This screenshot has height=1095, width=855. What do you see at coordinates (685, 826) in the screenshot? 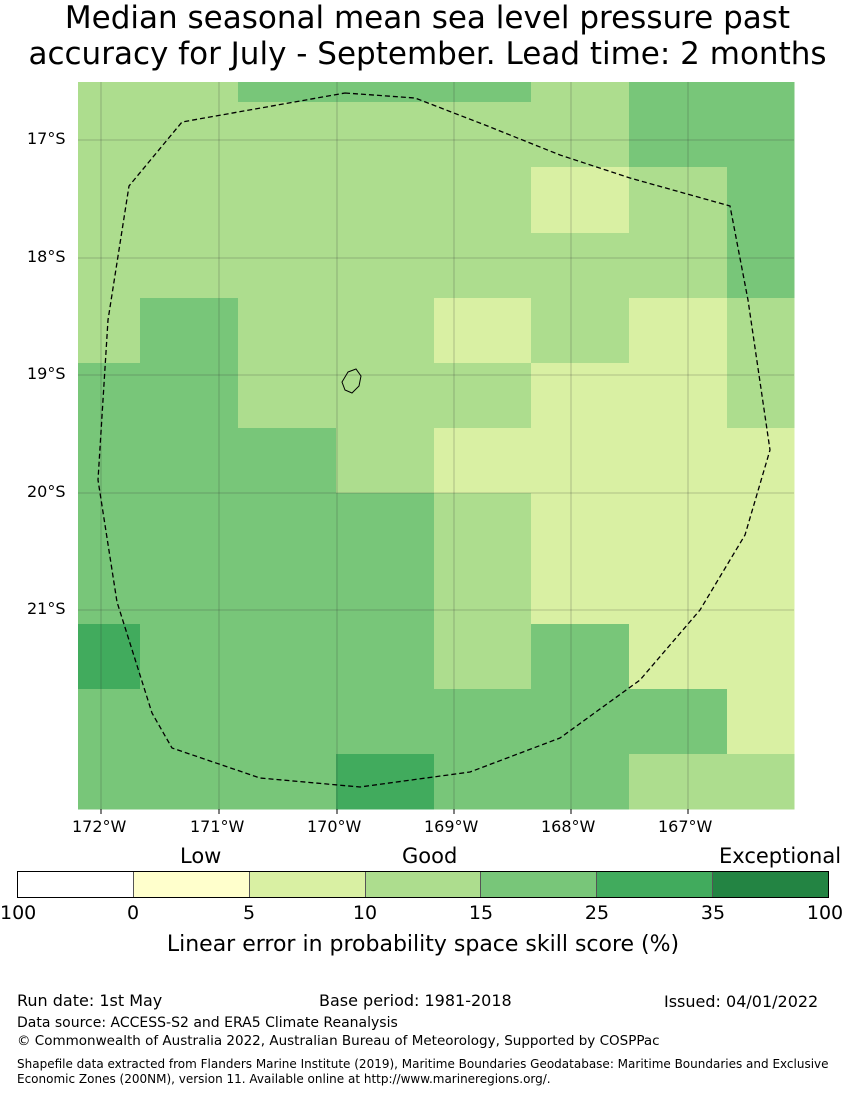
I see `lon-label: 167°W` at bounding box center [685, 826].